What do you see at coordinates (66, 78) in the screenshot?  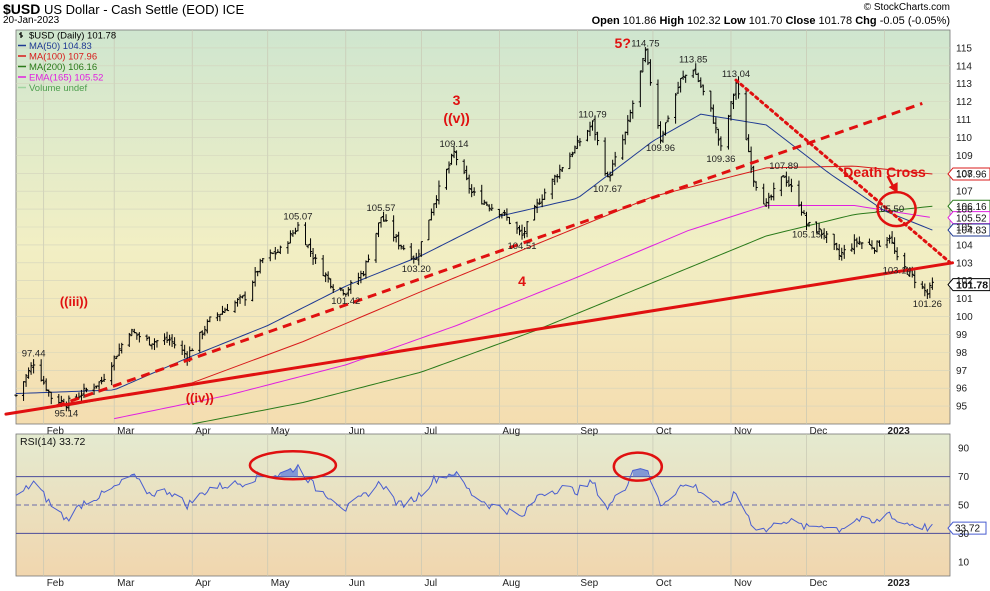 I see `legend-entry: EMA(165) 105.52` at bounding box center [66, 78].